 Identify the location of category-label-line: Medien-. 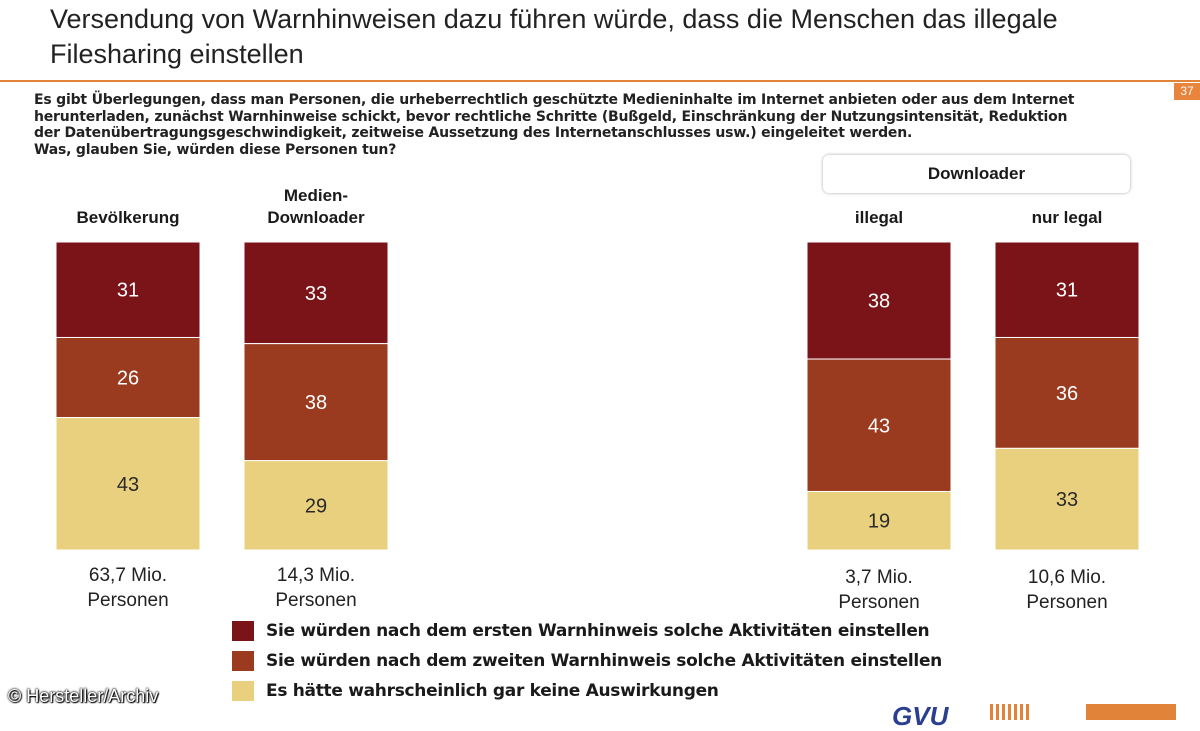
(316, 195).